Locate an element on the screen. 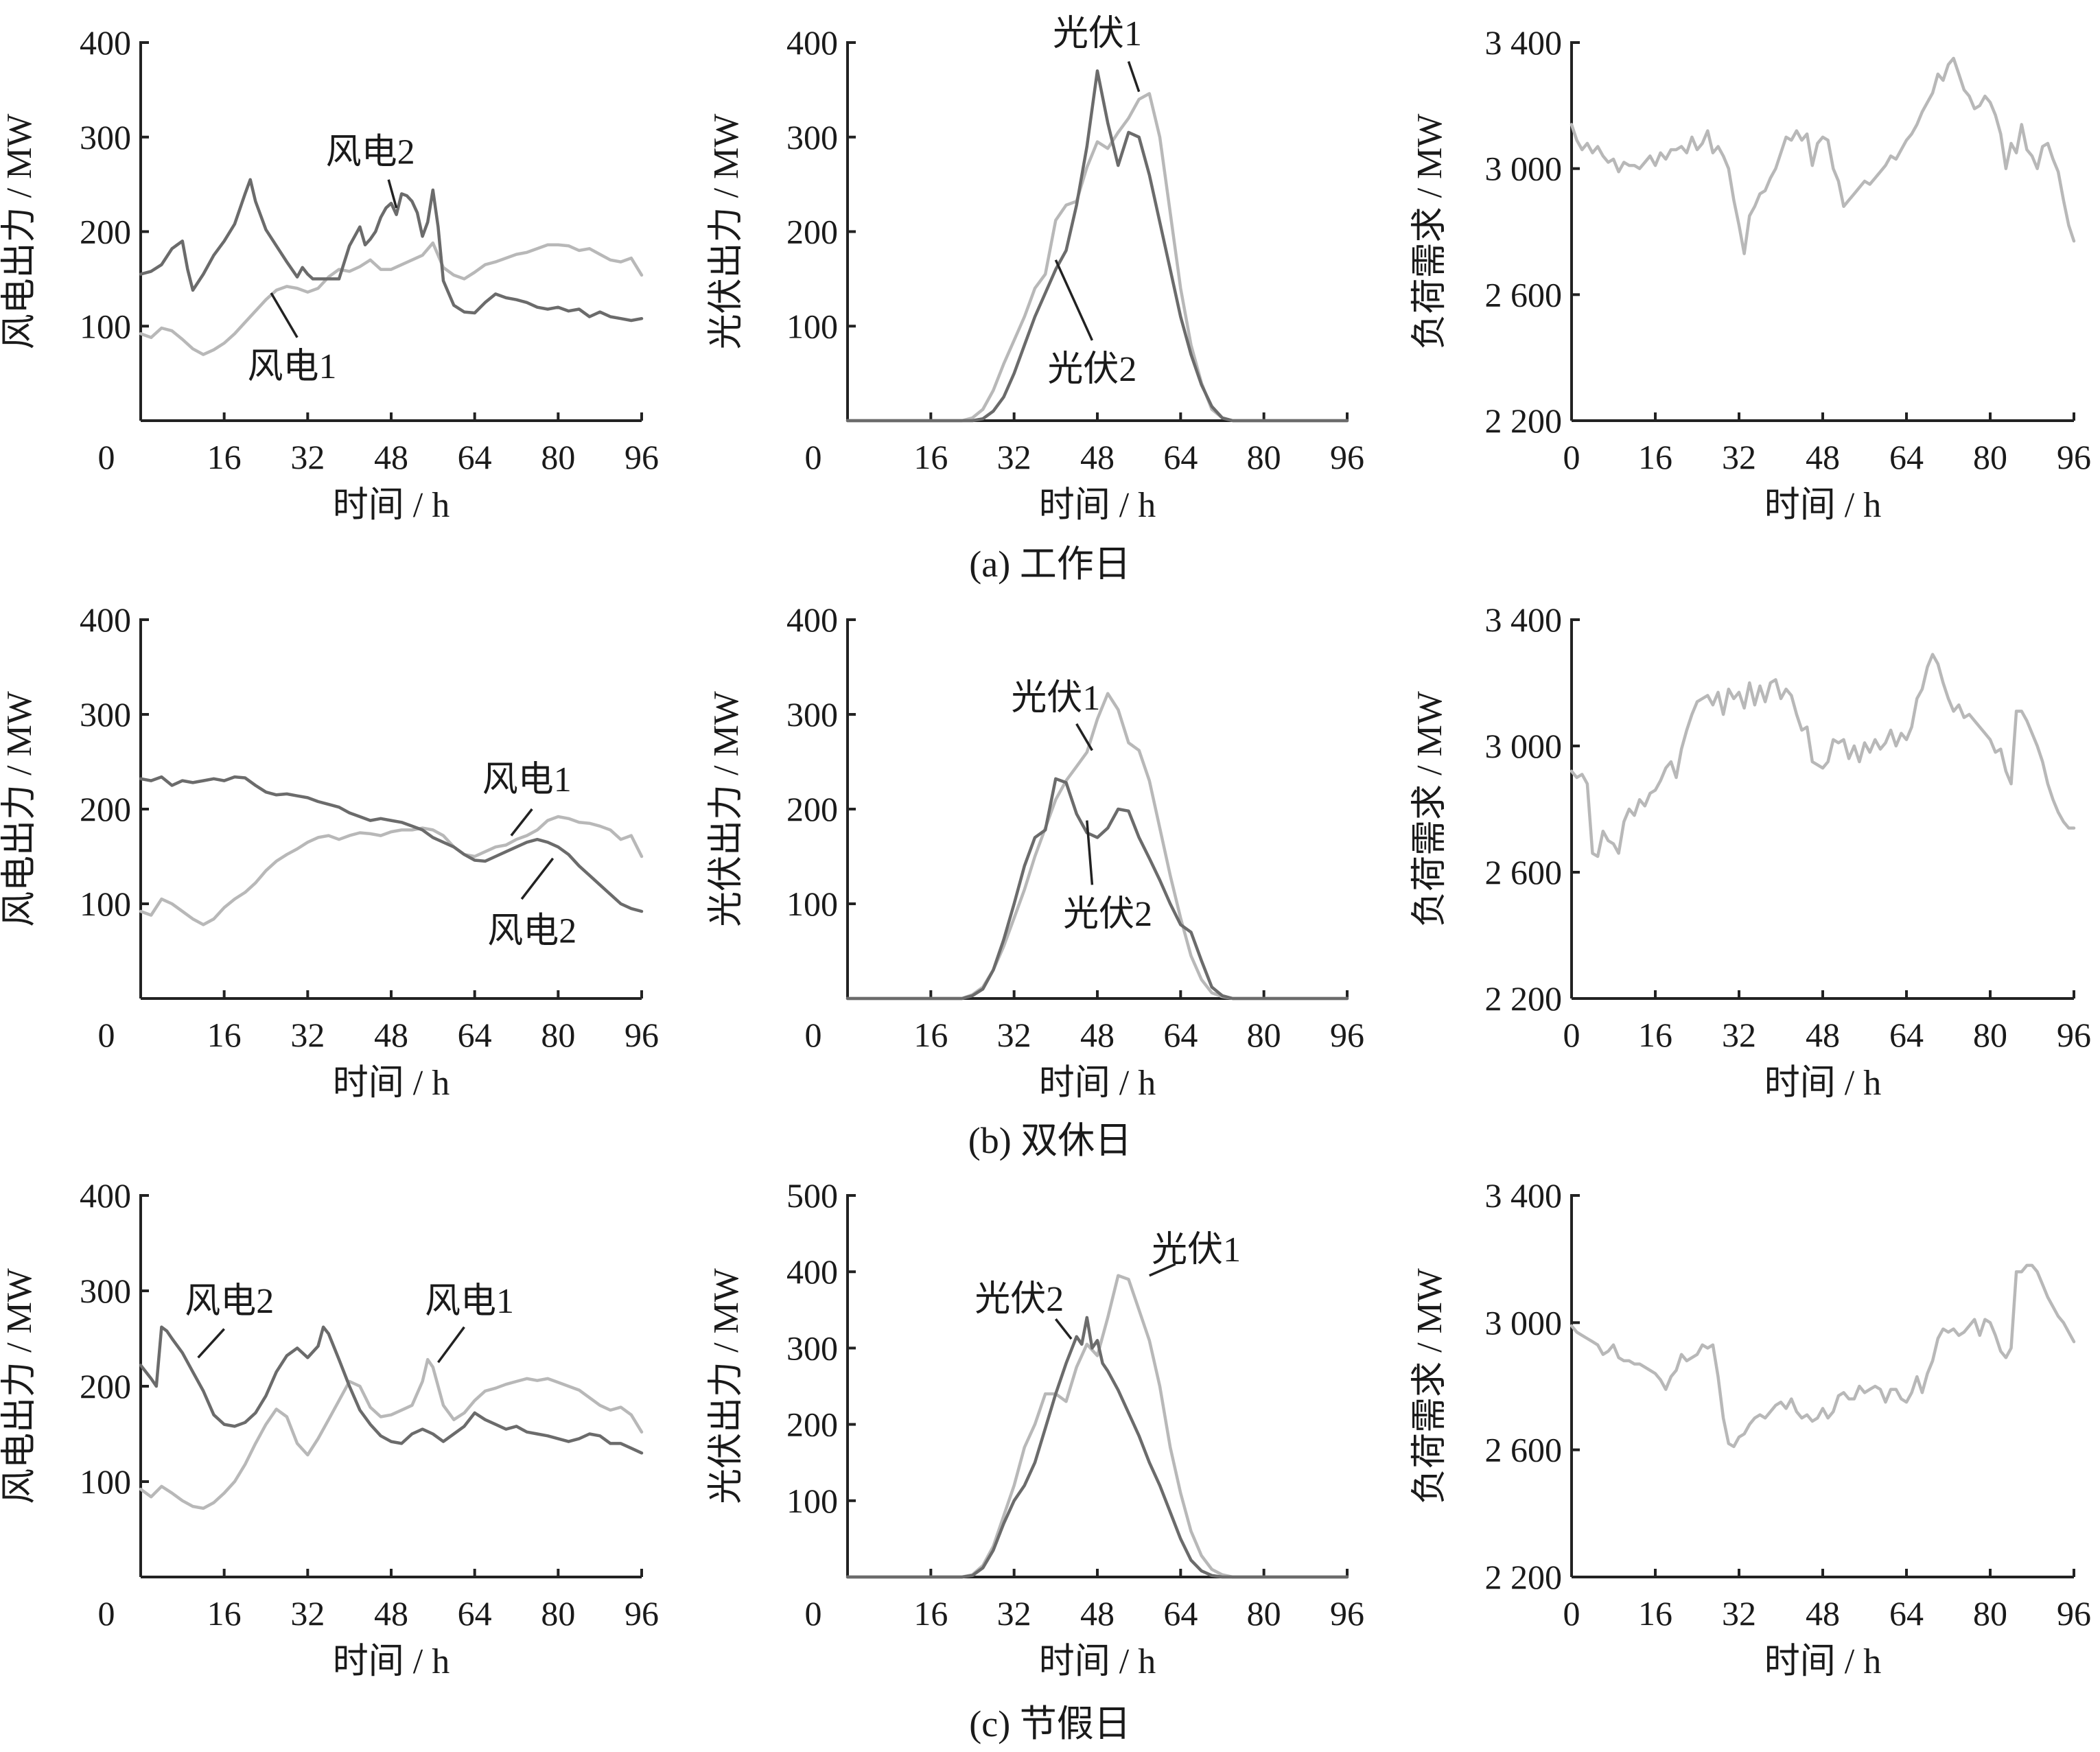 The image size is (2100, 1752). series-annotation-label: 风电1 is located at coordinates (292, 366).